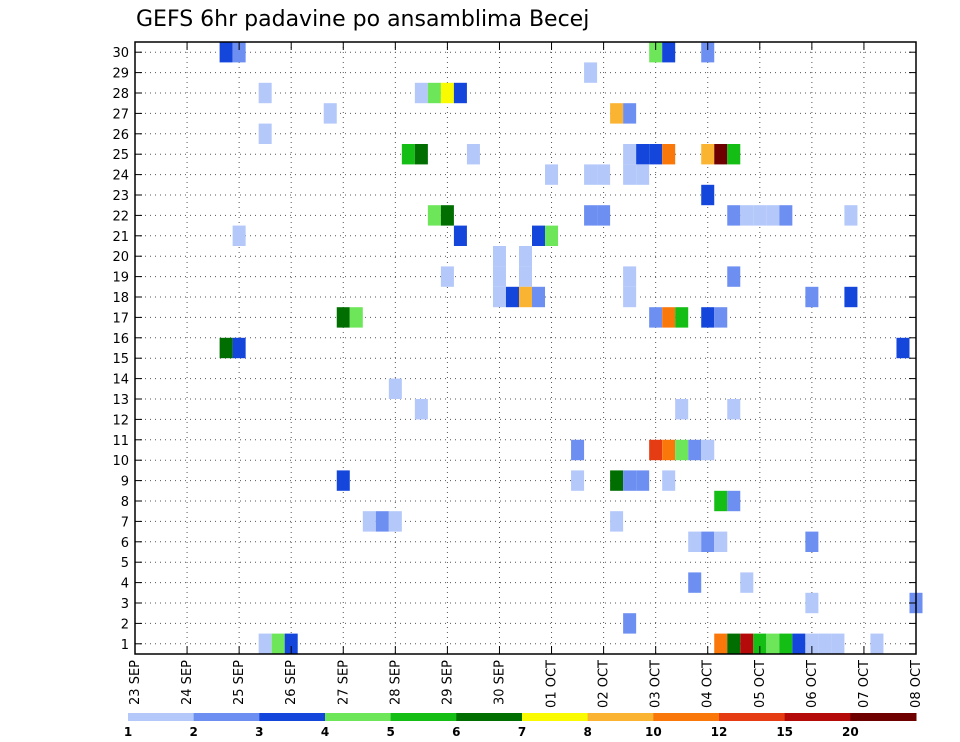 Image resolution: width=960 pixels, height=742 pixels. What do you see at coordinates (653, 732) in the screenshot?
I see `colorbar-label: 10` at bounding box center [653, 732].